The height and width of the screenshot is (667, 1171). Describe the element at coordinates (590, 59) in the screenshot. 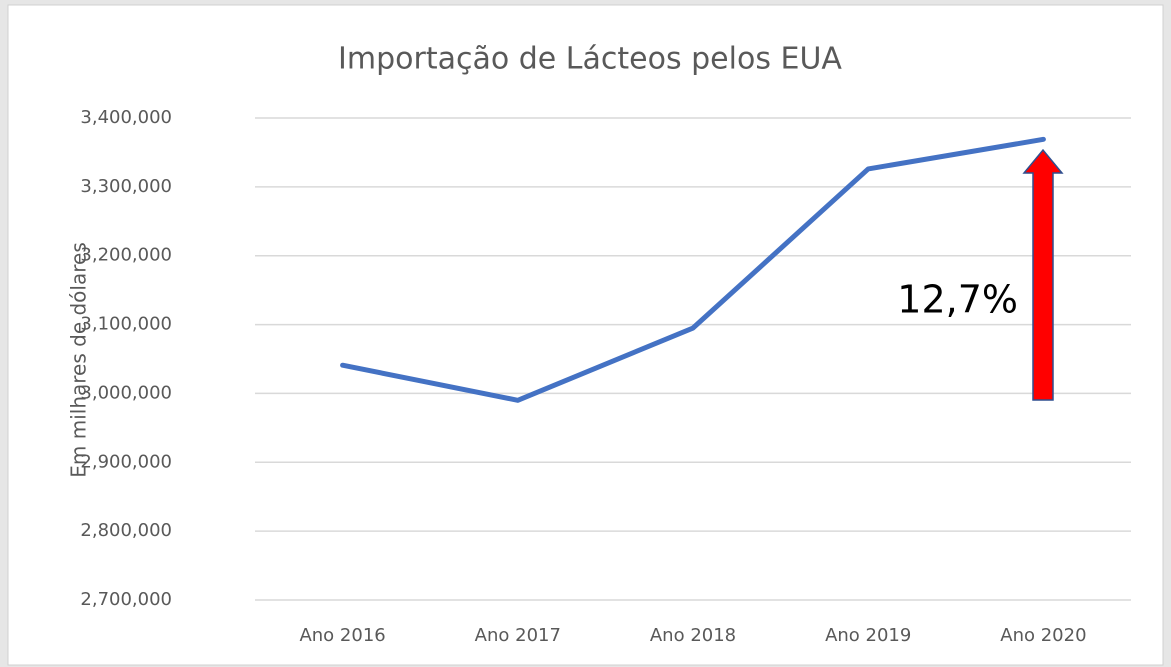

I see `chart-title: Importação de Lácteos pelos EUA` at that location.